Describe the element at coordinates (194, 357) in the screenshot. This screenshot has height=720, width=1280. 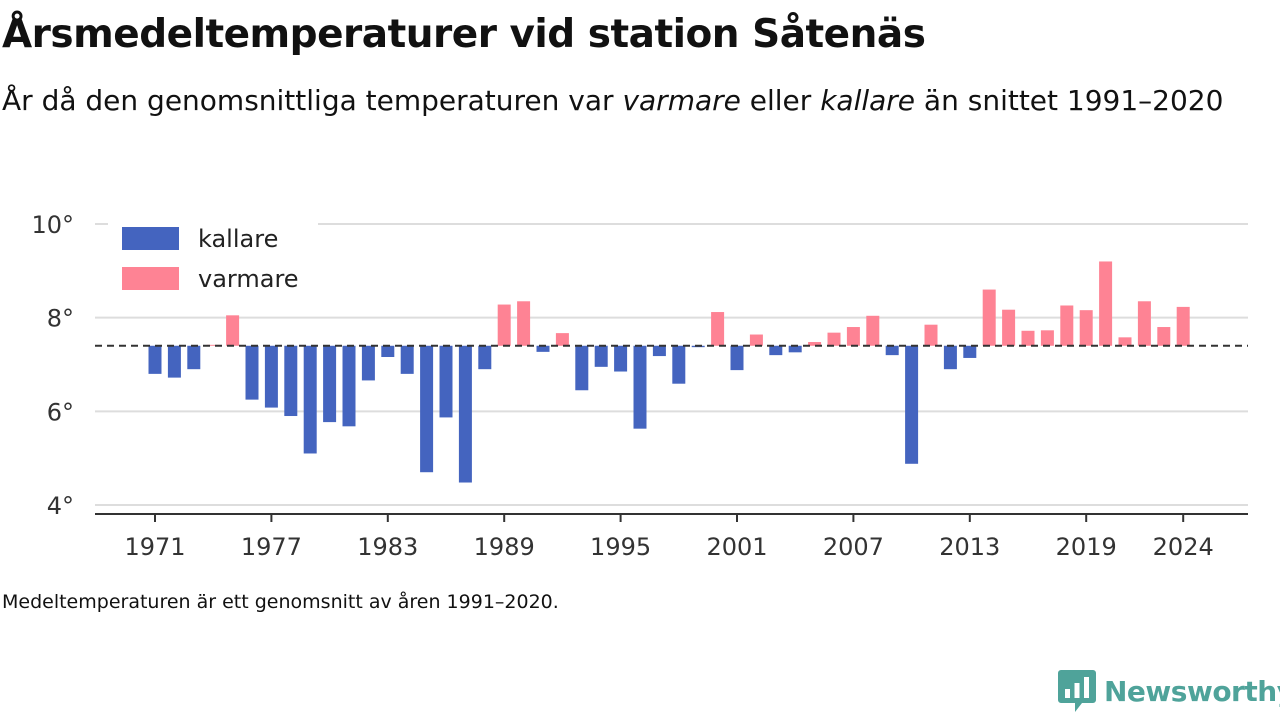
I see `bar-1973` at that location.